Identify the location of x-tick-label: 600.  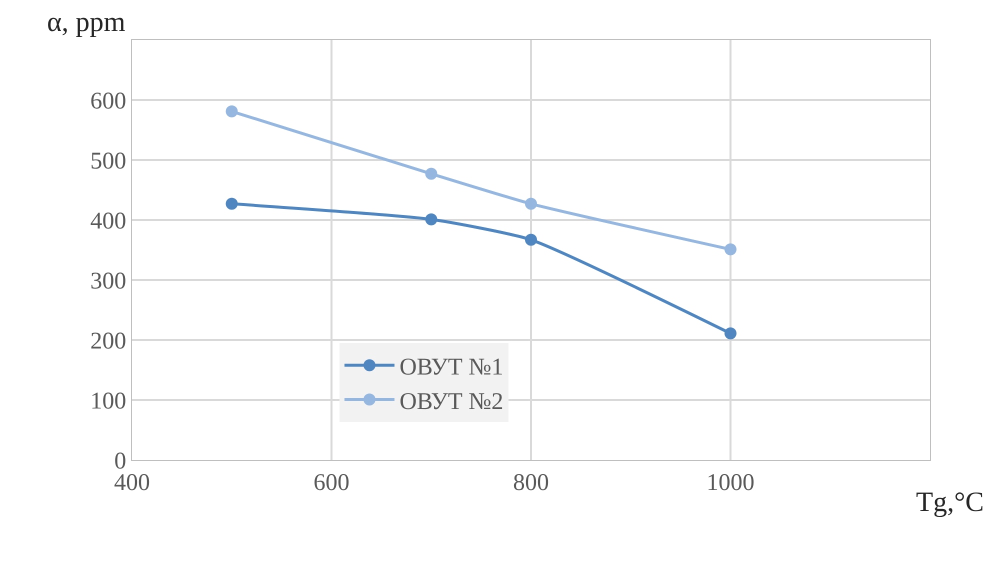
(332, 483).